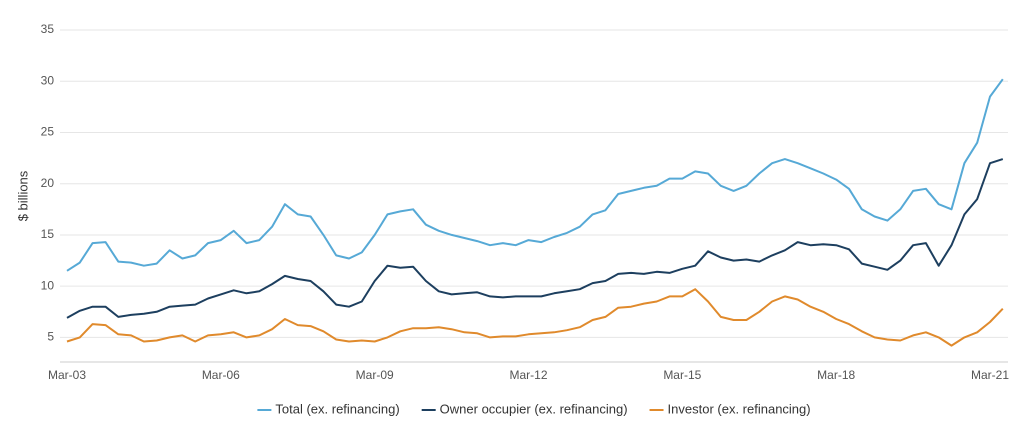 The height and width of the screenshot is (432, 1024). What do you see at coordinates (22, 195) in the screenshot?
I see `y-axis-label: $ billions` at bounding box center [22, 195].